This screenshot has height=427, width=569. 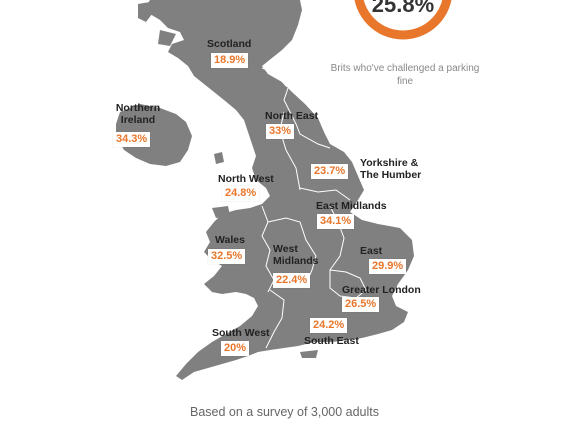 What do you see at coordinates (292, 116) in the screenshot?
I see `region-name-north-east: North East` at bounding box center [292, 116].